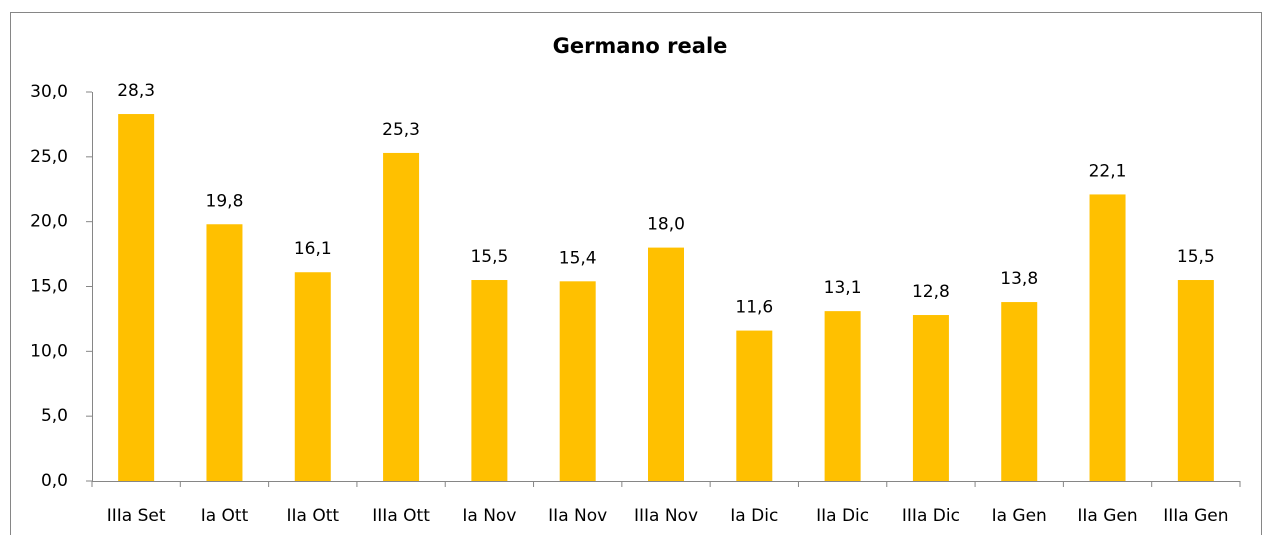  What do you see at coordinates (931, 516) in the screenshot?
I see `x-tick-label: IIIa Dic` at bounding box center [931, 516].